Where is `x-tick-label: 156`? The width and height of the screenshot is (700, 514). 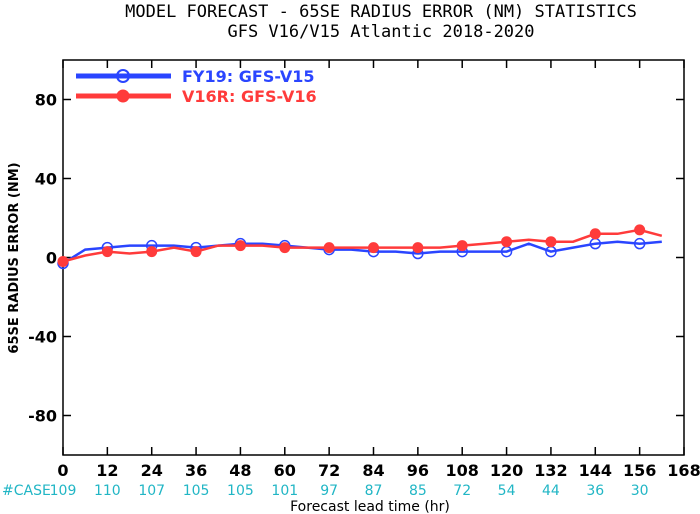 x-tick-label: 156 is located at coordinates (639, 470).